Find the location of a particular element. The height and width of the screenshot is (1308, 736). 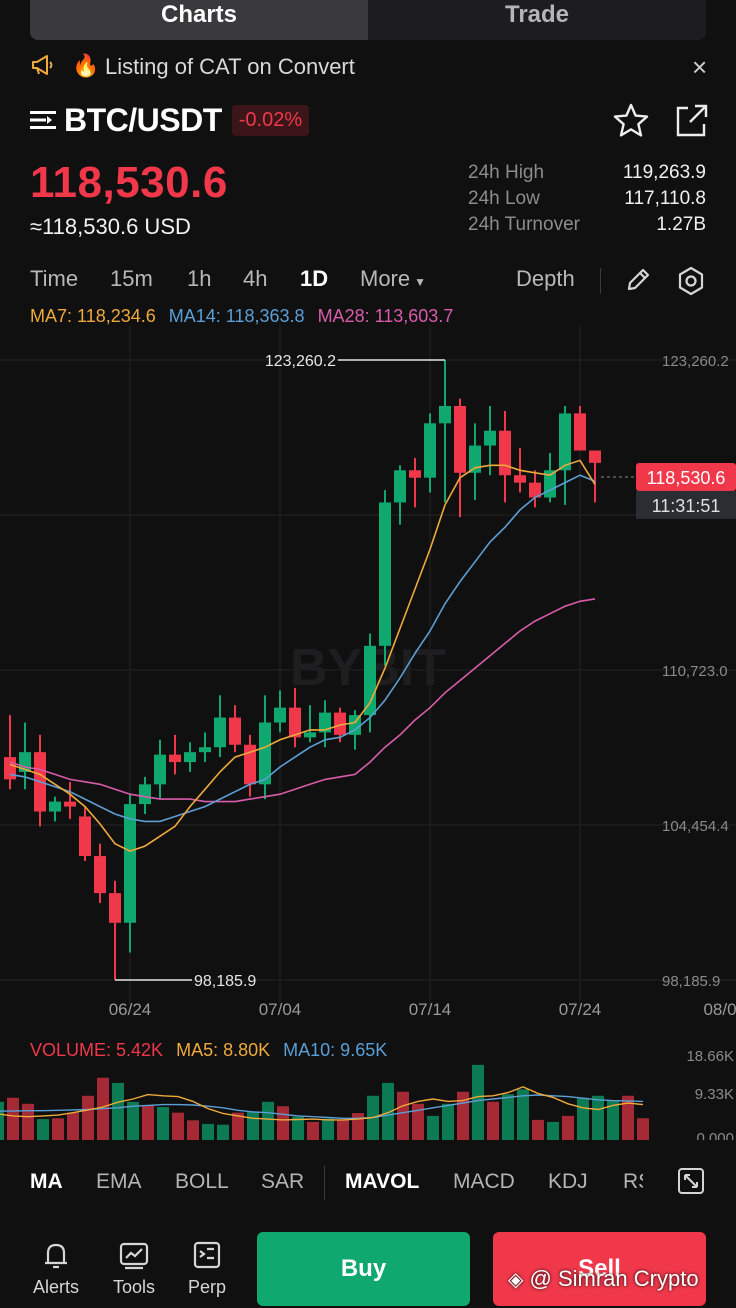

stat-label: 24h Turnover is located at coordinates (524, 224).